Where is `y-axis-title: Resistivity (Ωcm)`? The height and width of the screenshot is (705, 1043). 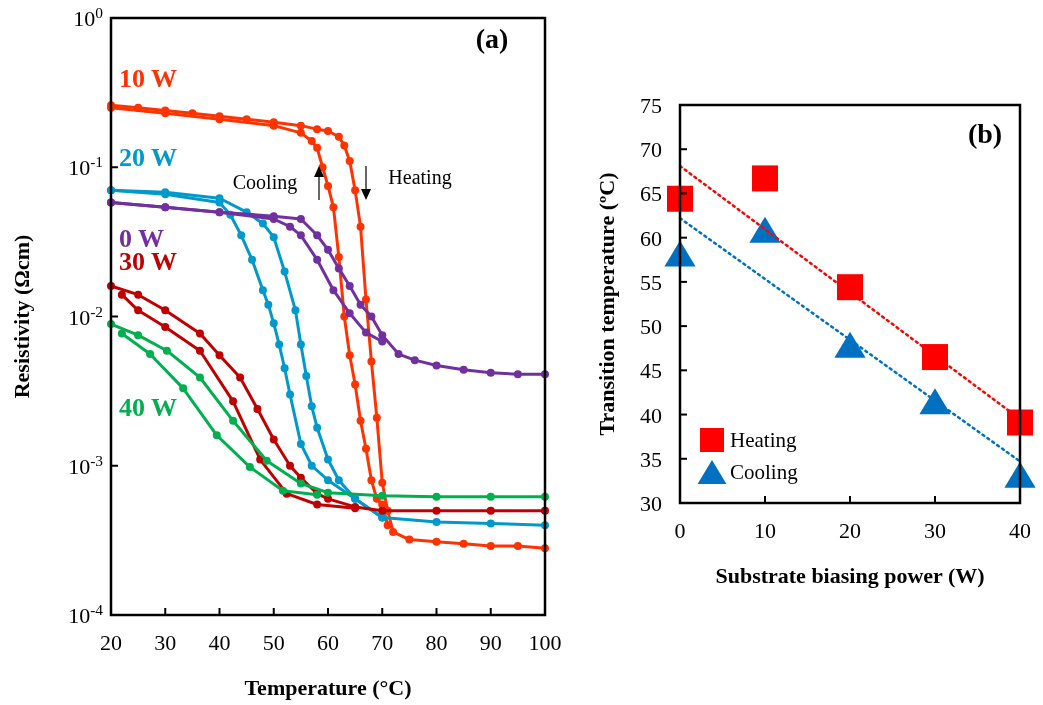 y-axis-title: Resistivity (Ωcm) is located at coordinates (21, 316).